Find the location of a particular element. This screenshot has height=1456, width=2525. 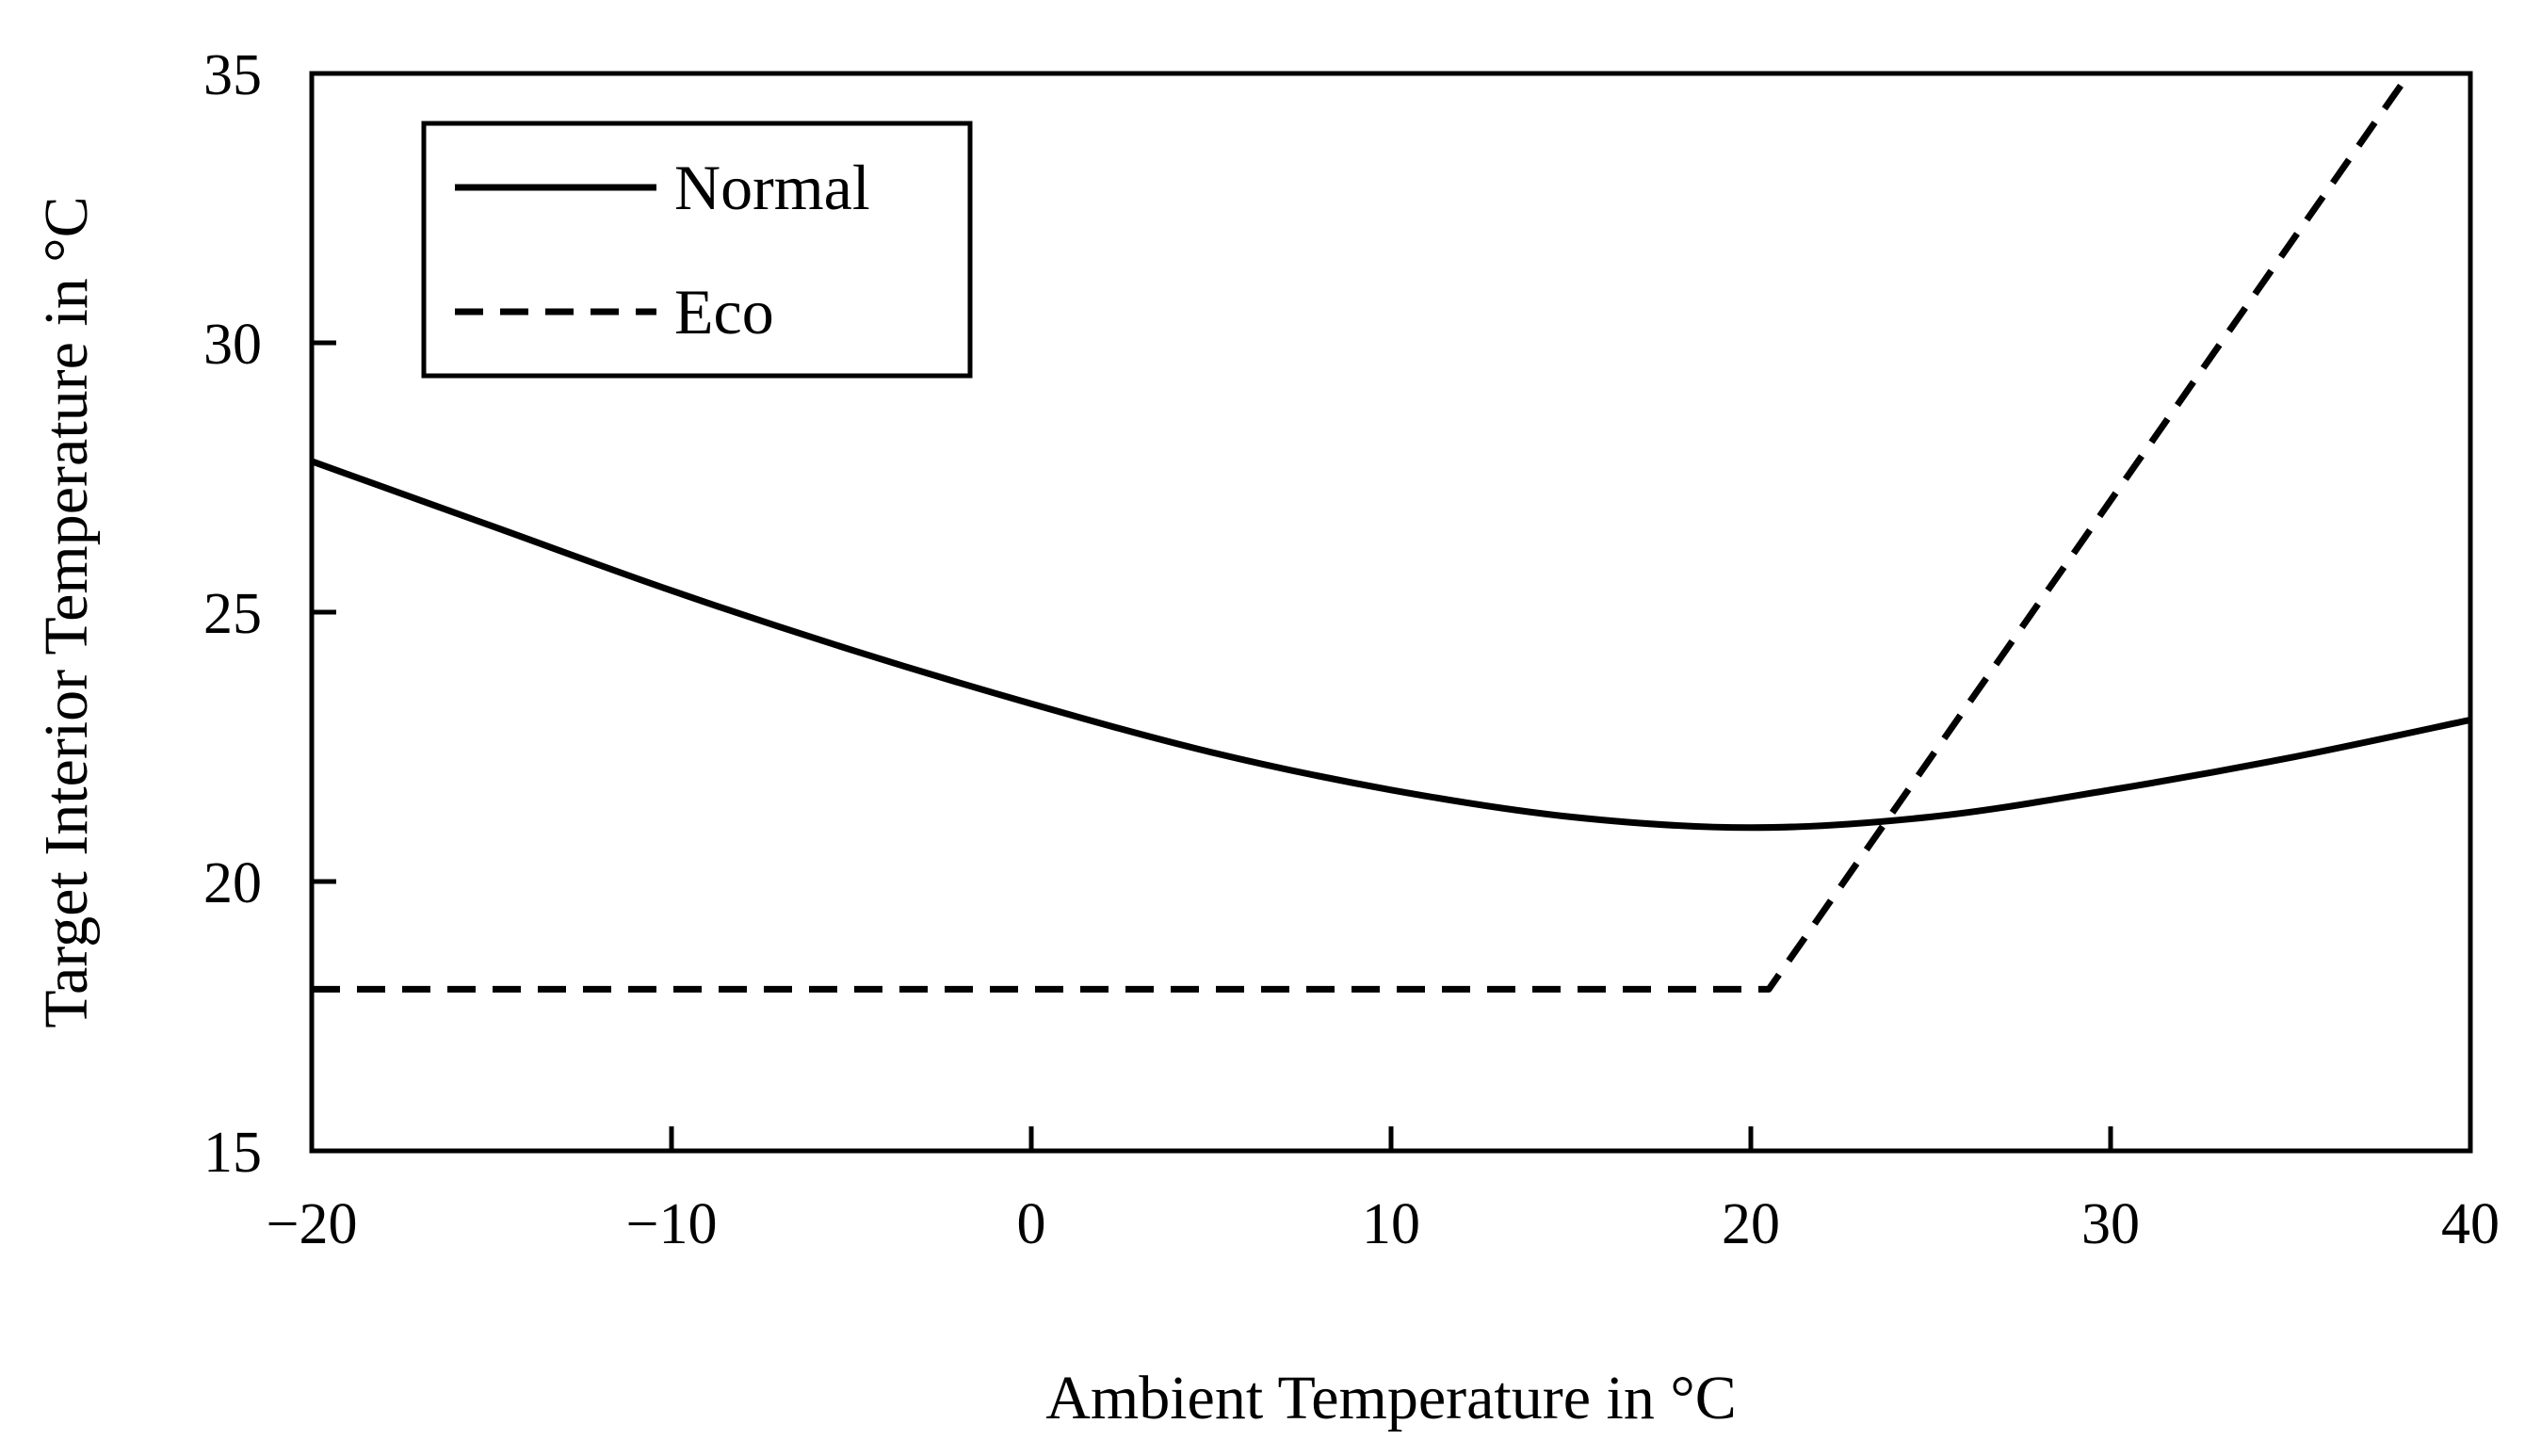

legend-box is located at coordinates (697, 250).